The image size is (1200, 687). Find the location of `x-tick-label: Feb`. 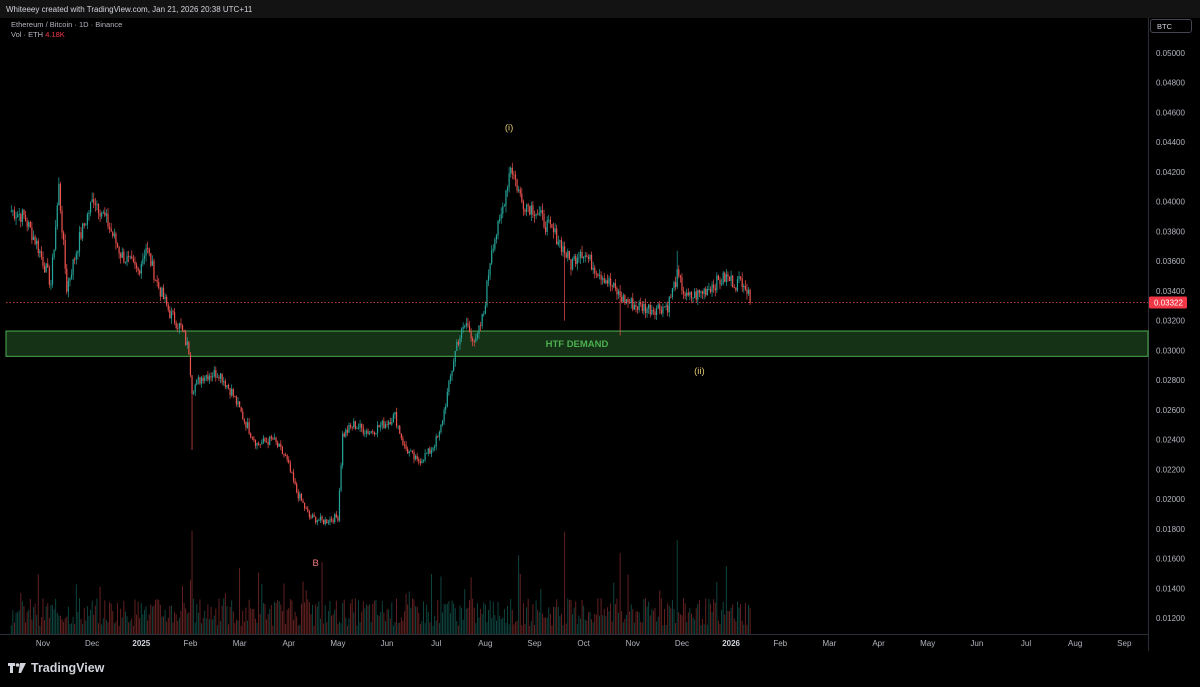

x-tick-label: Feb is located at coordinates (780, 643).